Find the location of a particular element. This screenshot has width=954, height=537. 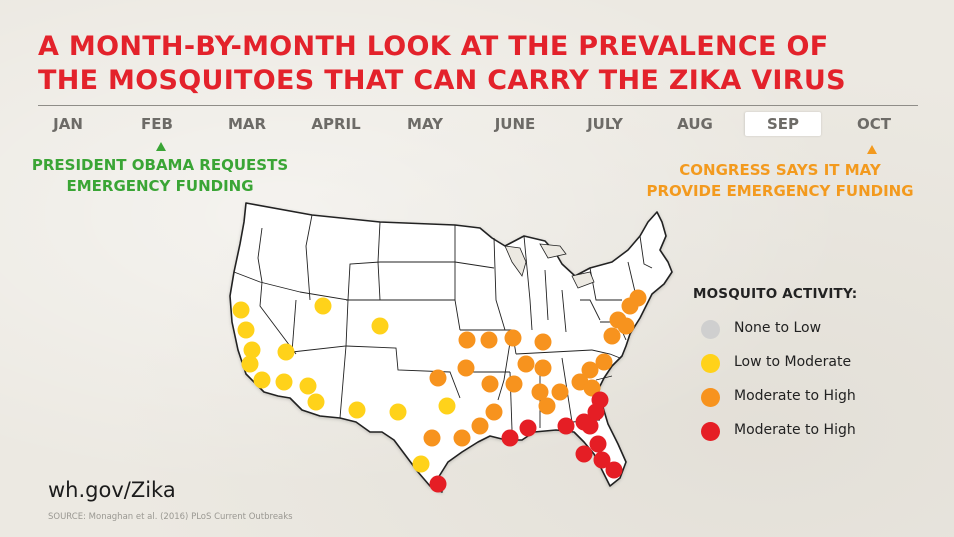

month-july: JULY is located at coordinates (605, 124).